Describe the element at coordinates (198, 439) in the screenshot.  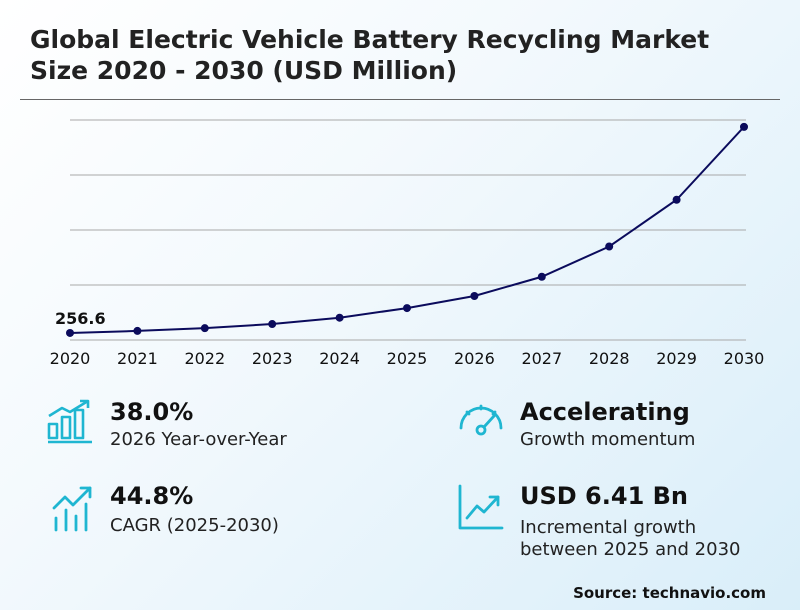
I see `kpi-desc: 2026 Year-over-Year` at that location.